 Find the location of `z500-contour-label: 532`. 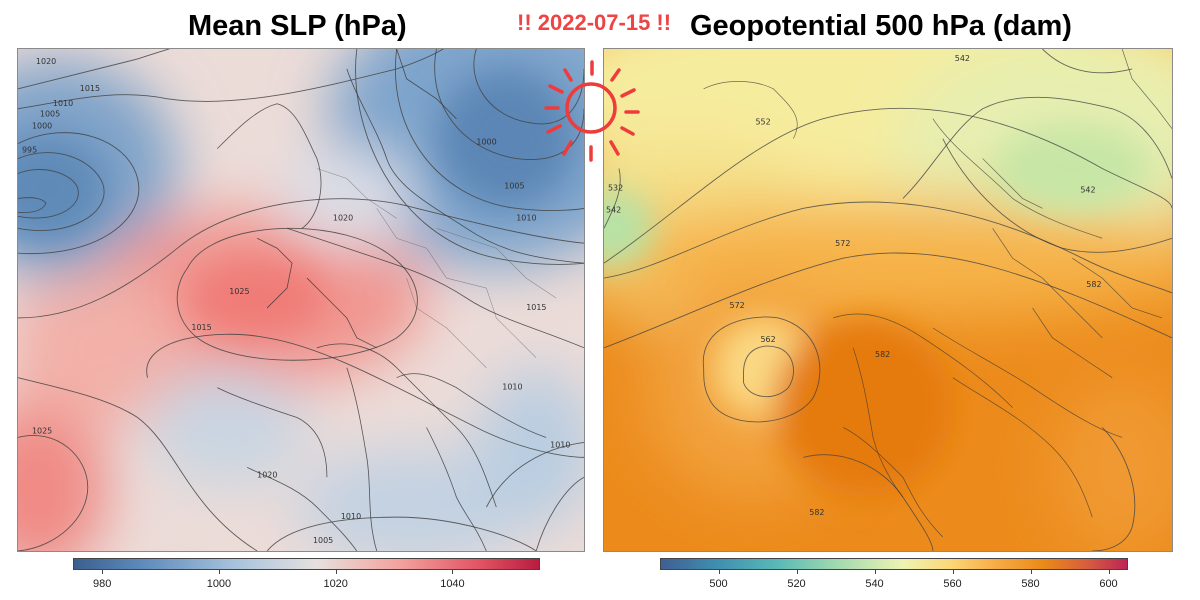

z500-contour-label: 532 is located at coordinates (615, 187).